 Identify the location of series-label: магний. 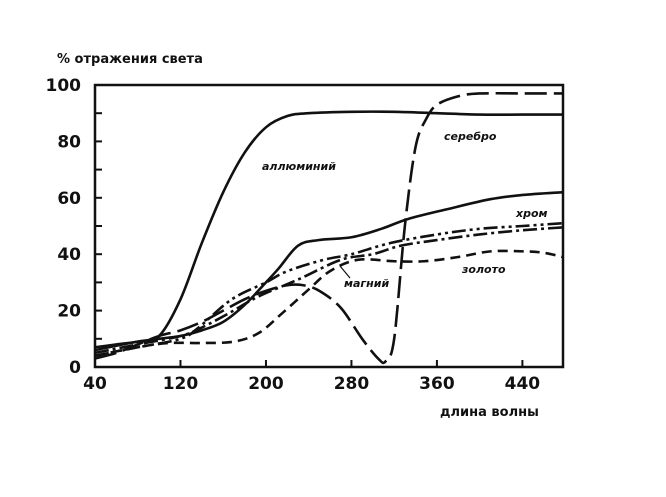
(366, 283).